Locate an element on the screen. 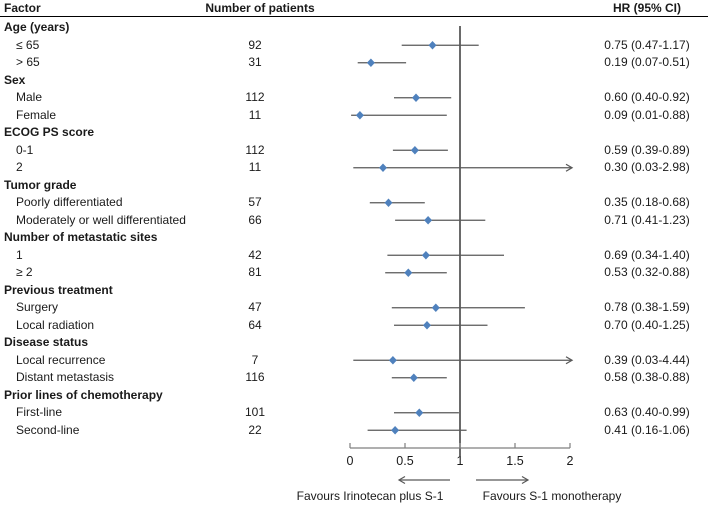  favours-left-arrow-head is located at coordinates (401, 480).